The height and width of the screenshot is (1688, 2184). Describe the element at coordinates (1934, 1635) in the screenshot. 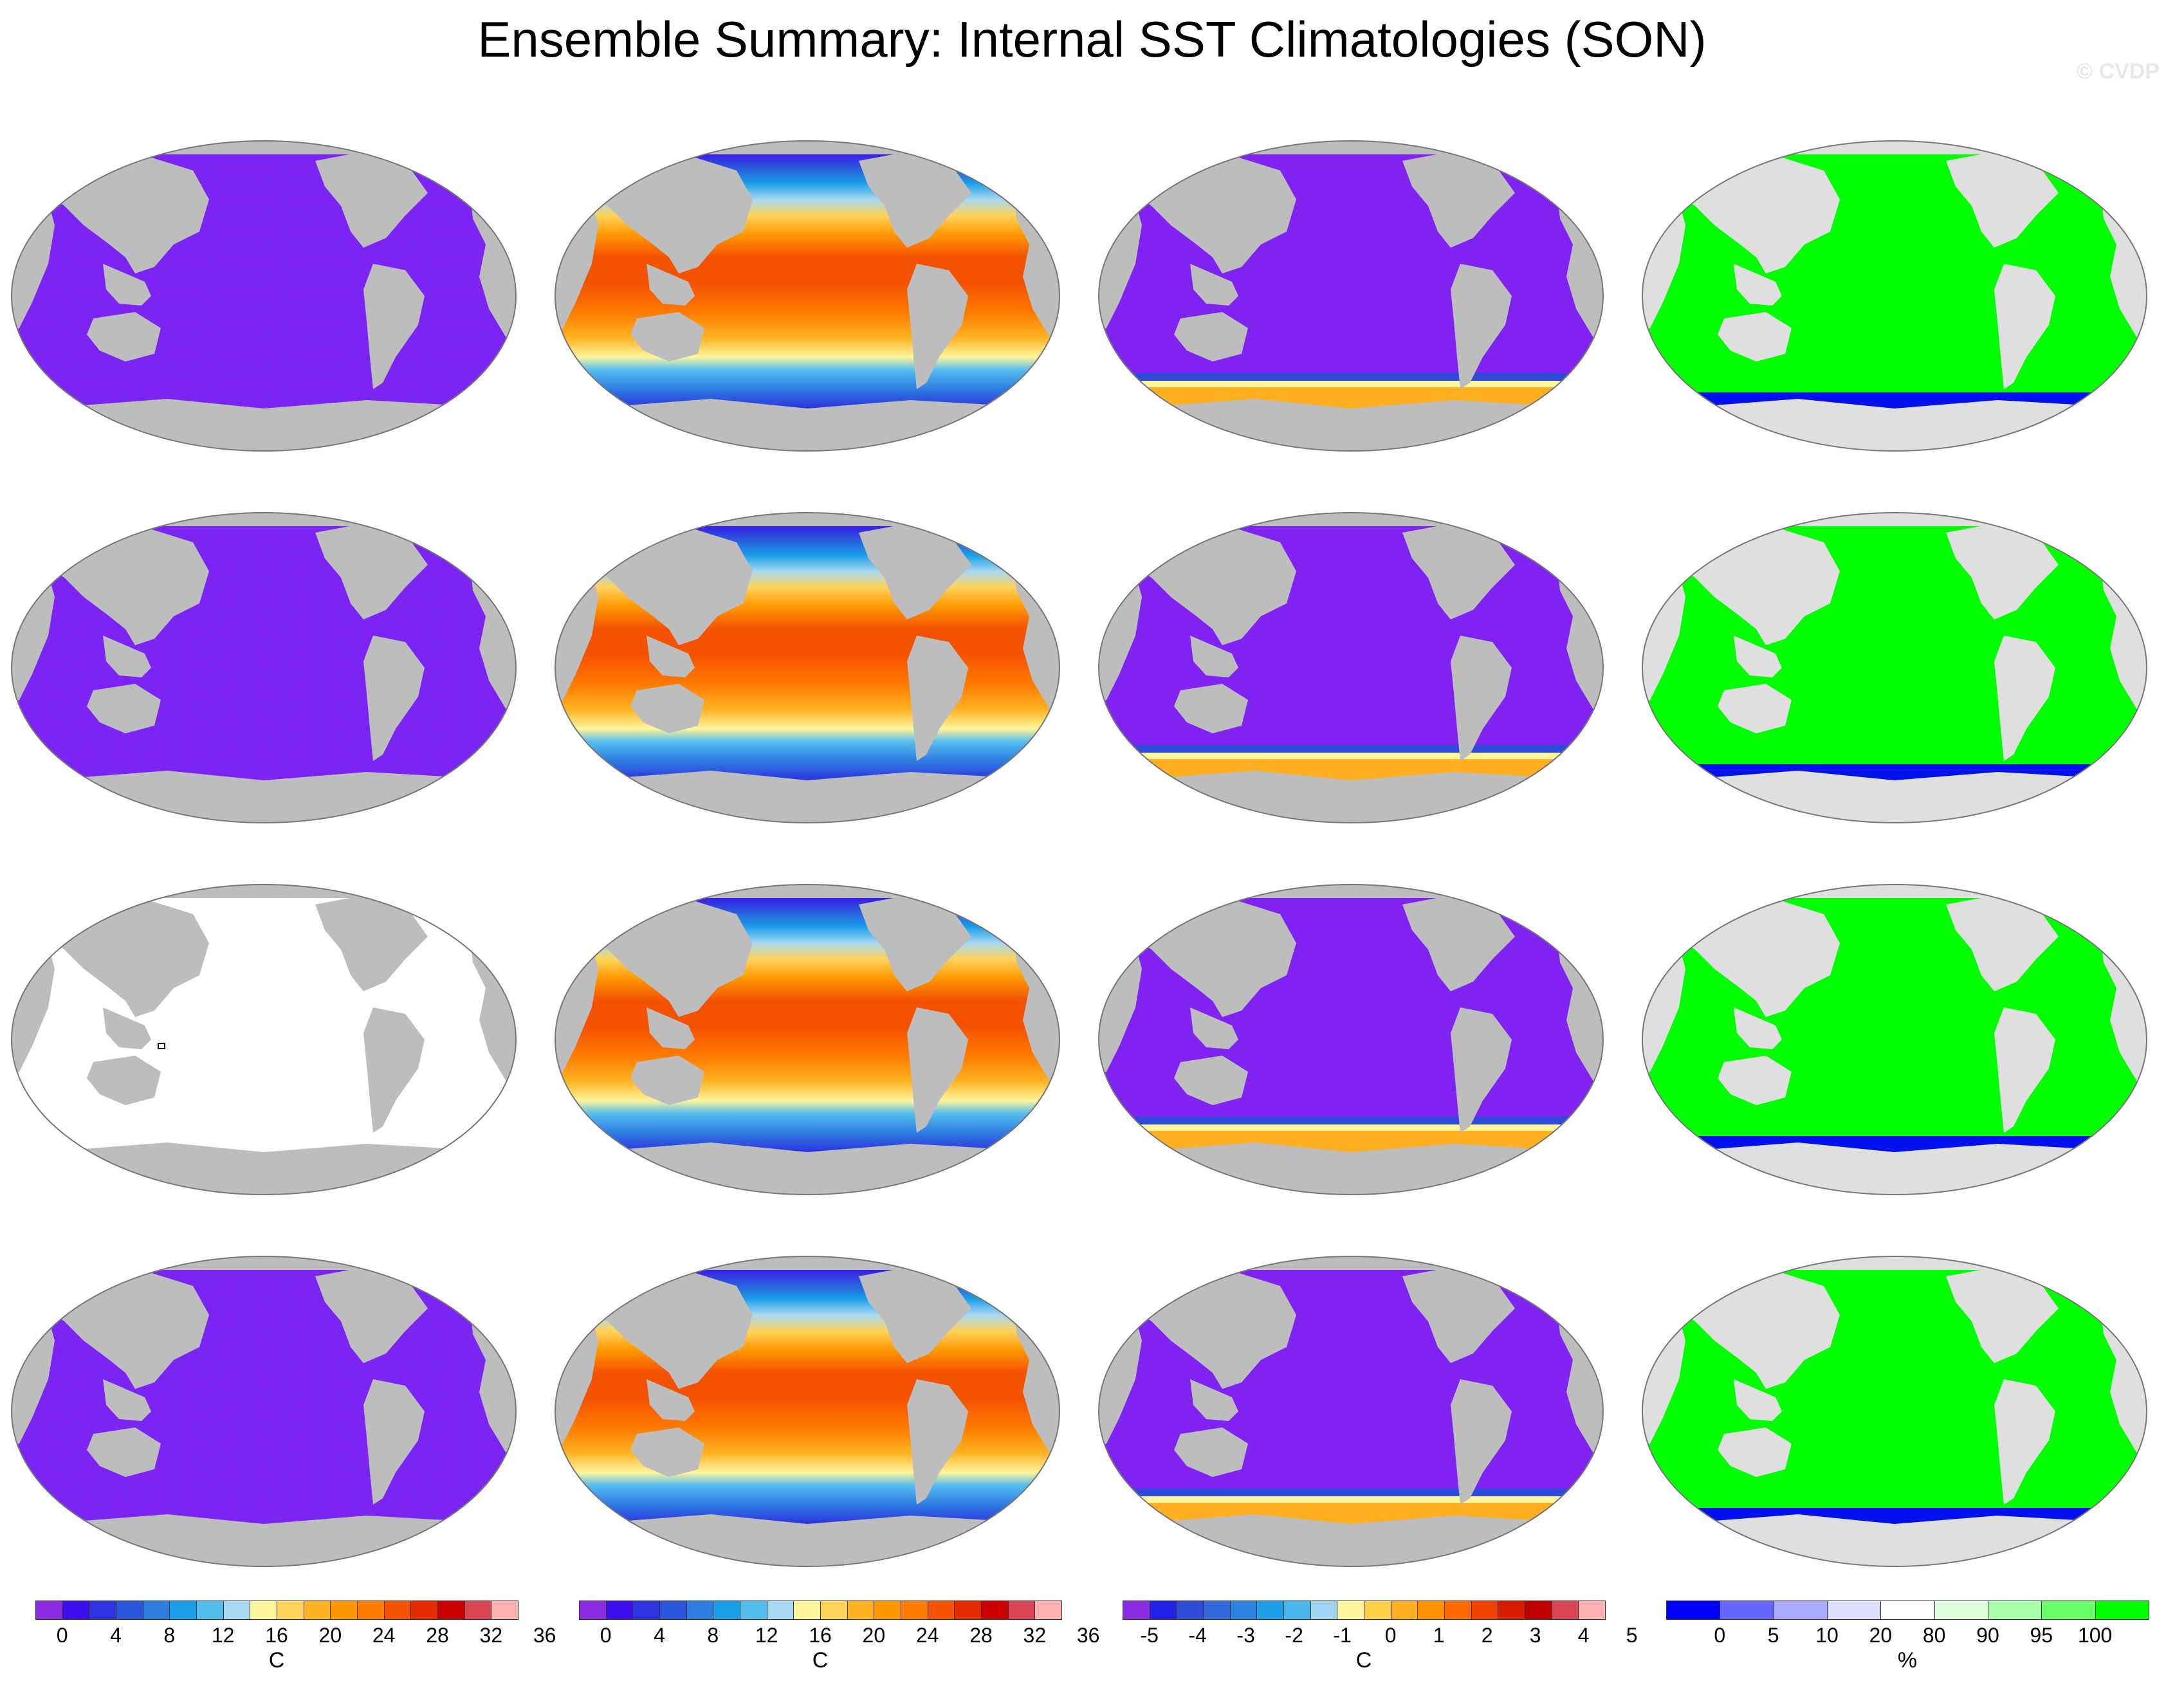

I see `colorbar-tick-label: 80` at that location.